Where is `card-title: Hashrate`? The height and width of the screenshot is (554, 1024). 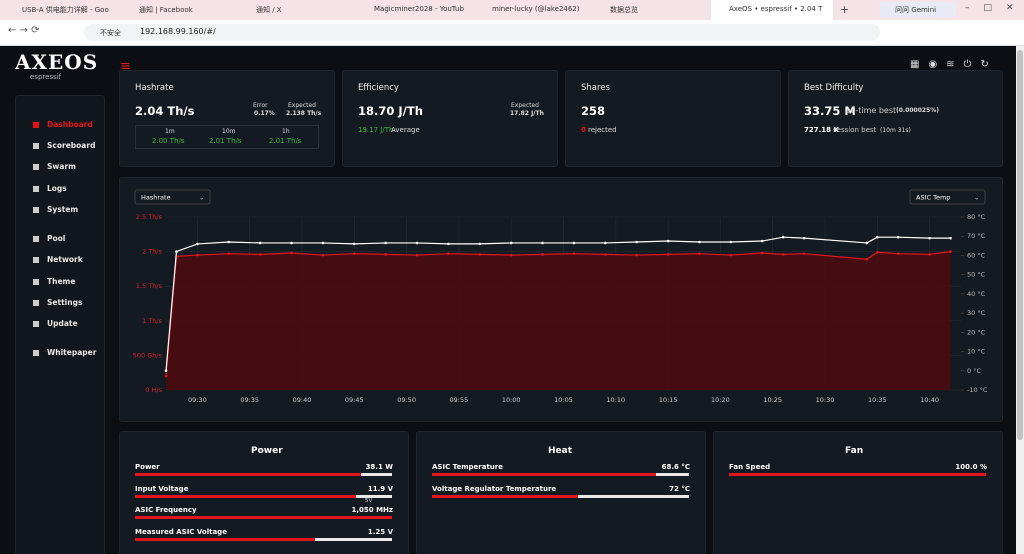
card-title: Hashrate is located at coordinates (154, 88).